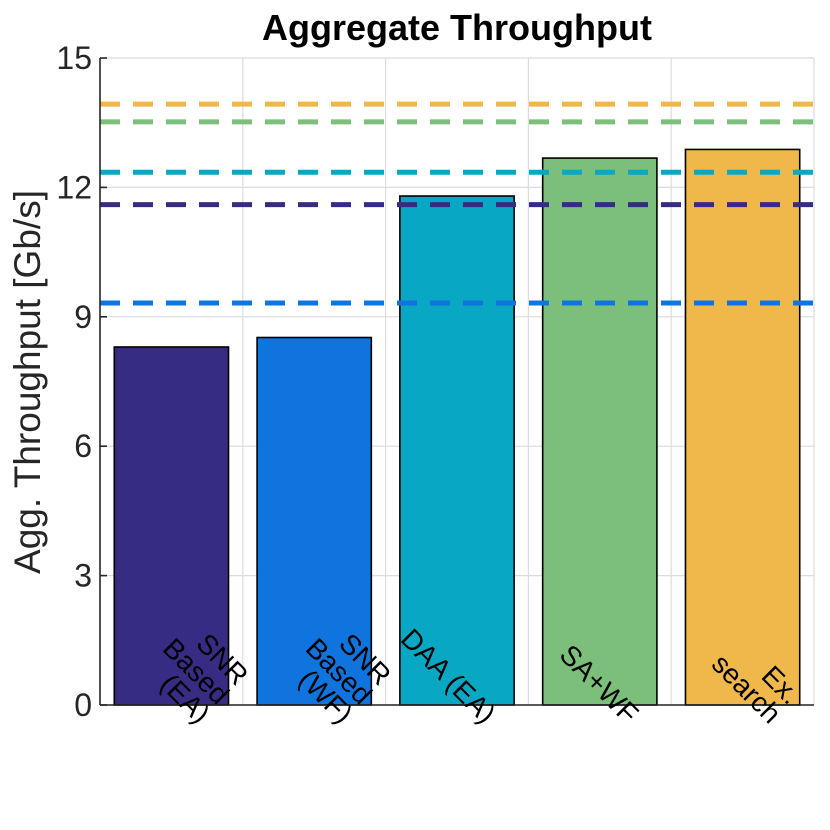 The image size is (830, 830). Describe the element at coordinates (83, 446) in the screenshot. I see `y-tick-label: 6` at that location.